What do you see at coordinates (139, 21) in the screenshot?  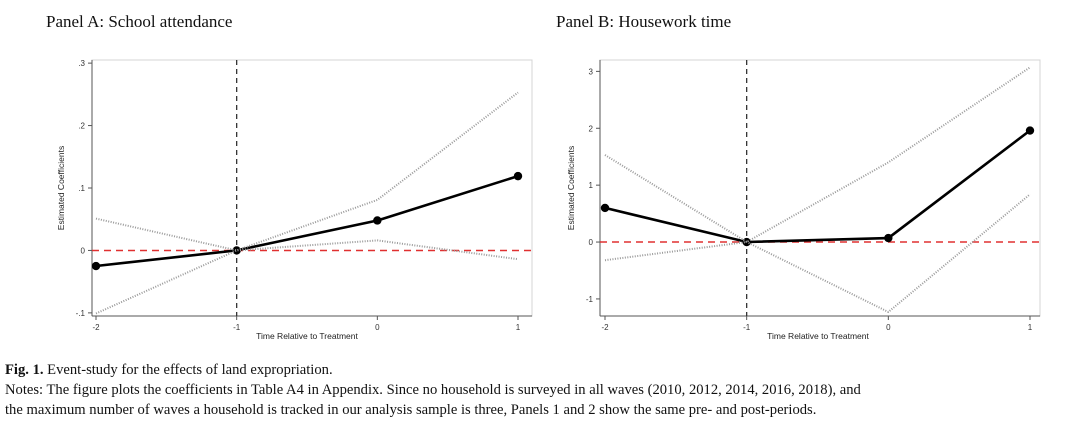 I see `panel-a-title: Panel A: School attendance` at bounding box center [139, 21].